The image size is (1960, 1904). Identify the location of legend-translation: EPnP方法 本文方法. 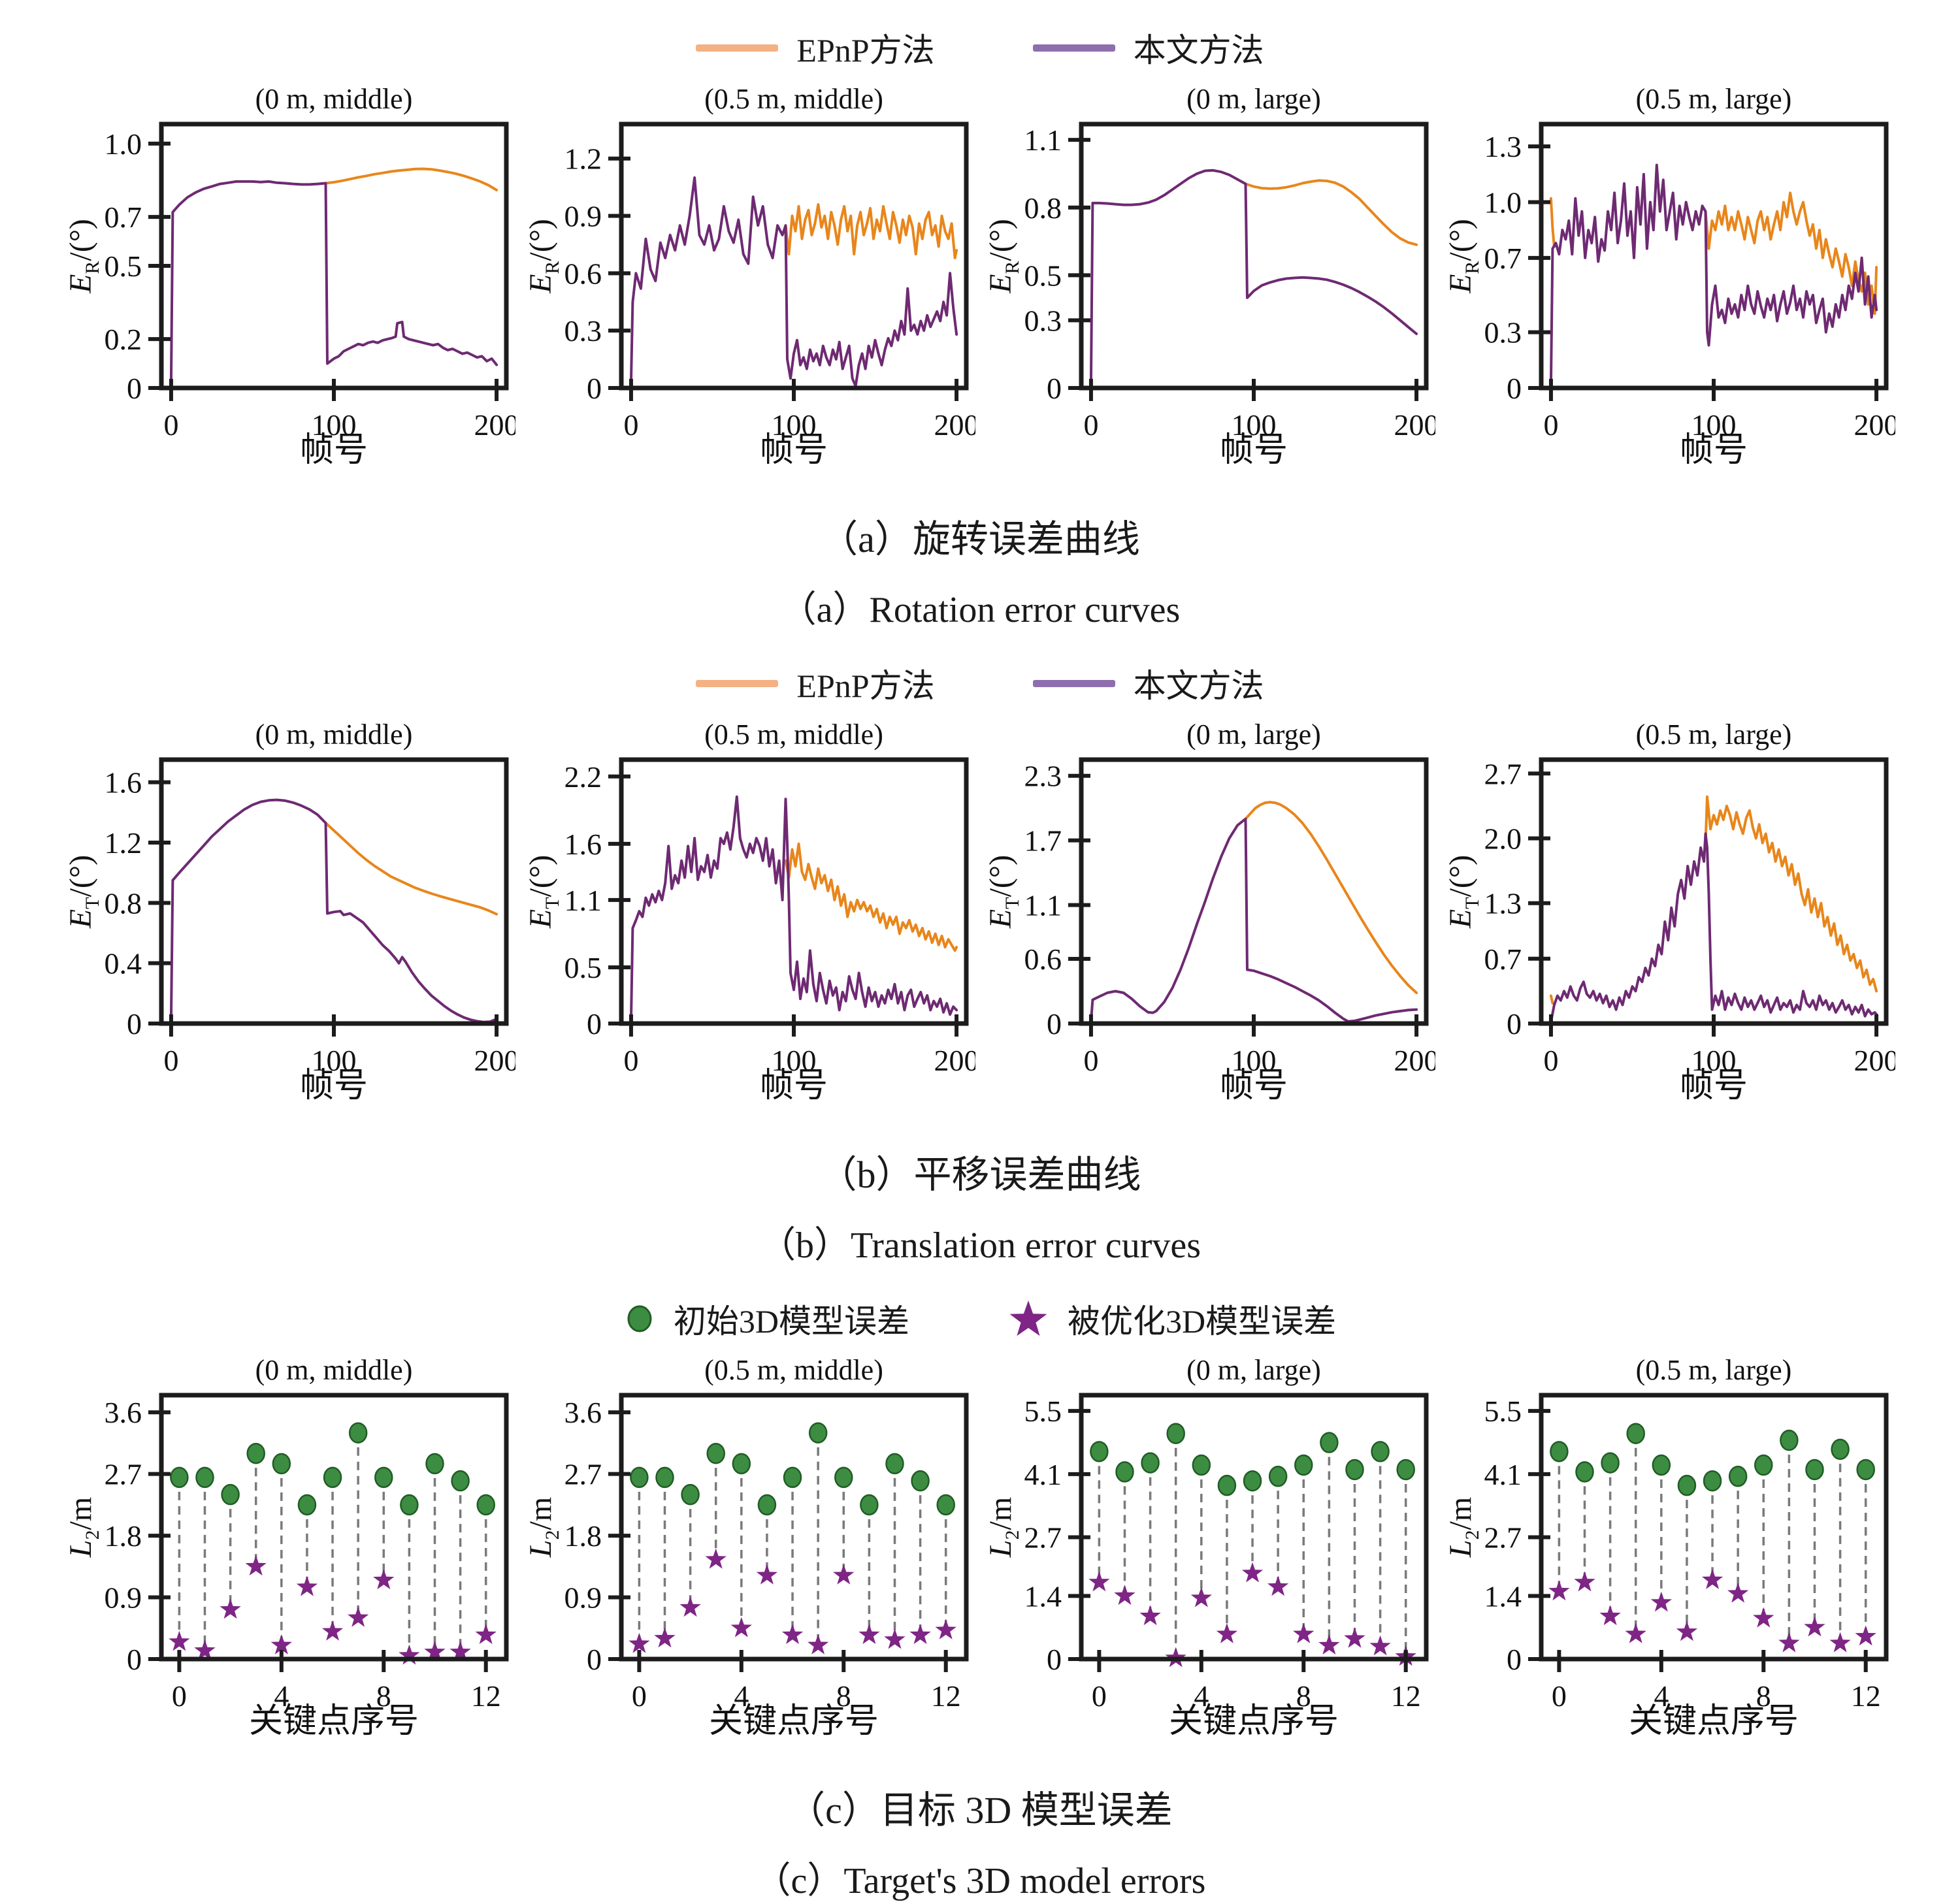
(980, 683).